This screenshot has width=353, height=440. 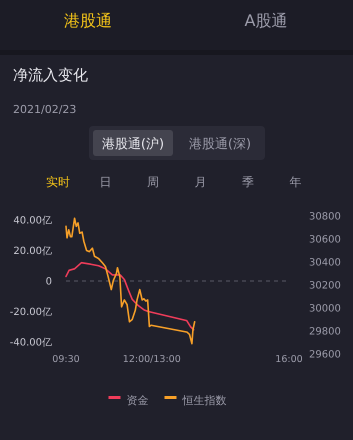 What do you see at coordinates (325, 263) in the screenshot?
I see `y2-tick-label: 30400` at bounding box center [325, 263].